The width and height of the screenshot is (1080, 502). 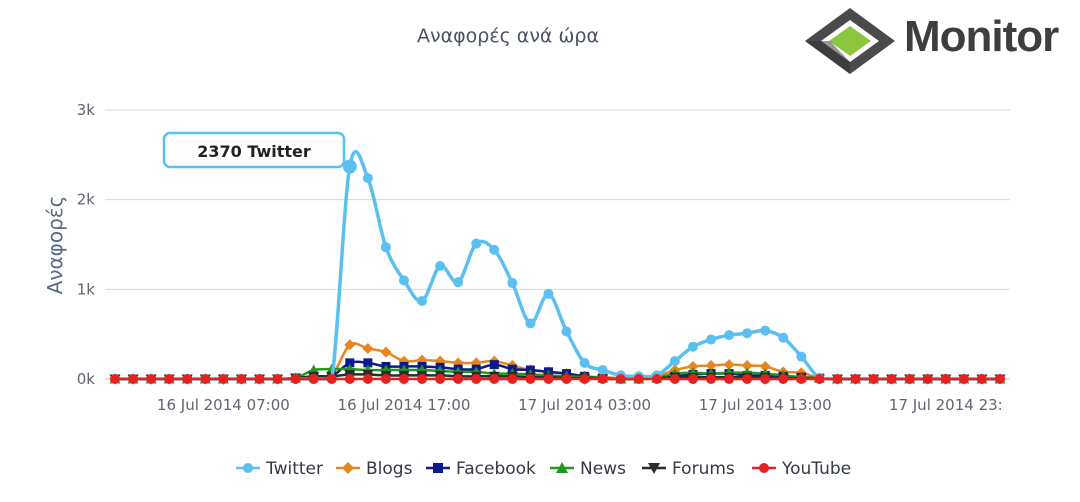 What do you see at coordinates (543, 469) in the screenshot?
I see `legend: Twitter Blogs Facebook News Forums YouTube` at bounding box center [543, 469].